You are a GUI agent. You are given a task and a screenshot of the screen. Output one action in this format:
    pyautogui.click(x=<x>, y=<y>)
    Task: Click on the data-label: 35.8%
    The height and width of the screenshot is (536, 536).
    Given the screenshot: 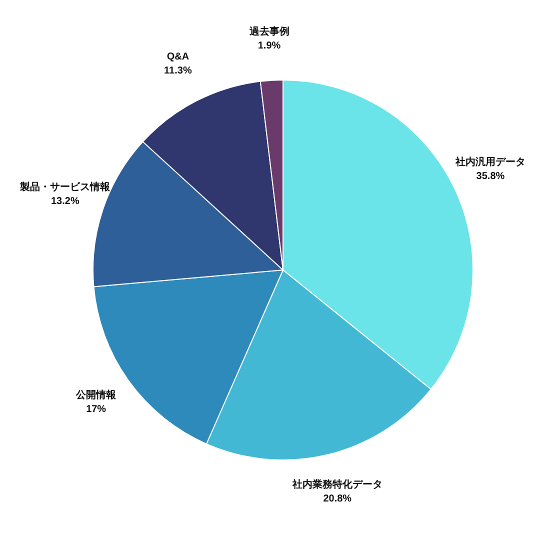 What is the action you would take?
    pyautogui.click(x=490, y=176)
    